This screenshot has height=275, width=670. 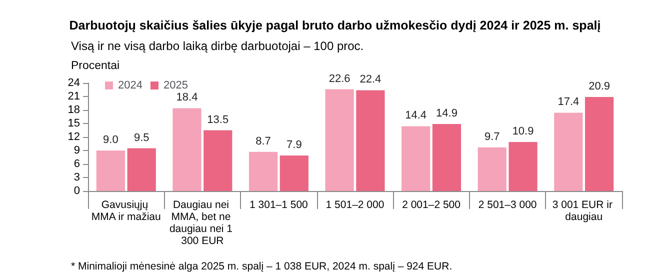 What do you see at coordinates (74, 110) in the screenshot?
I see `y-tick-label: 18` at bounding box center [74, 110].